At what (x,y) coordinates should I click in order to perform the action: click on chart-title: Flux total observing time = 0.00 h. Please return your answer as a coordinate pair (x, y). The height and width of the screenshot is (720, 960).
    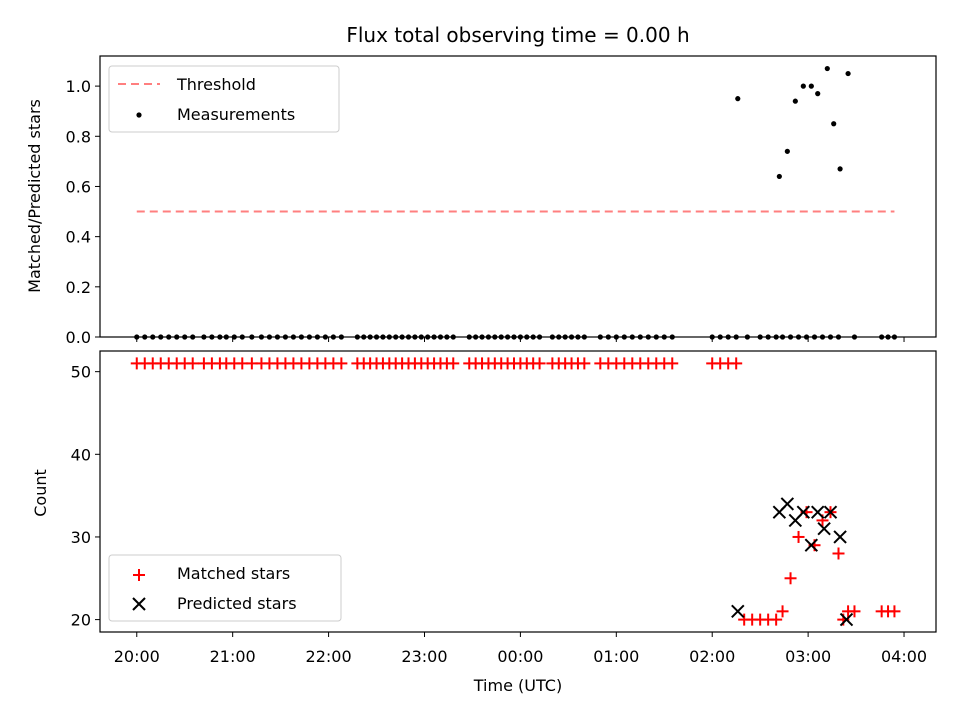
    Looking at the image, I should click on (517, 35).